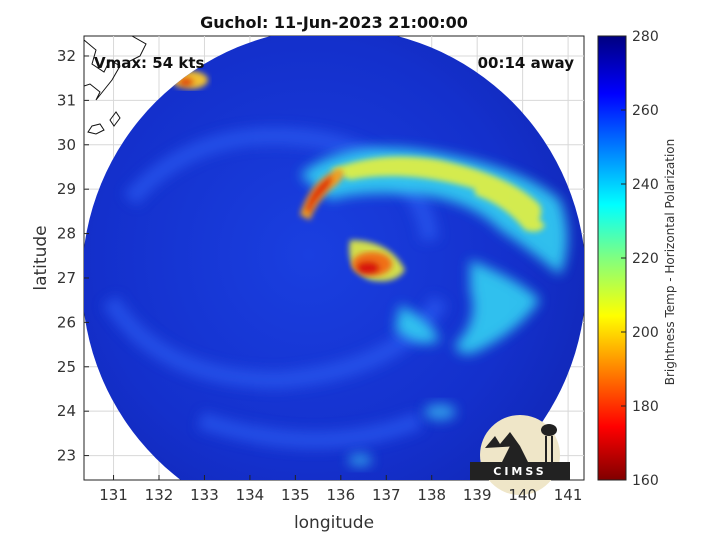  Describe the element at coordinates (66, 411) in the screenshot. I see `y-tick-label: 24` at that location.